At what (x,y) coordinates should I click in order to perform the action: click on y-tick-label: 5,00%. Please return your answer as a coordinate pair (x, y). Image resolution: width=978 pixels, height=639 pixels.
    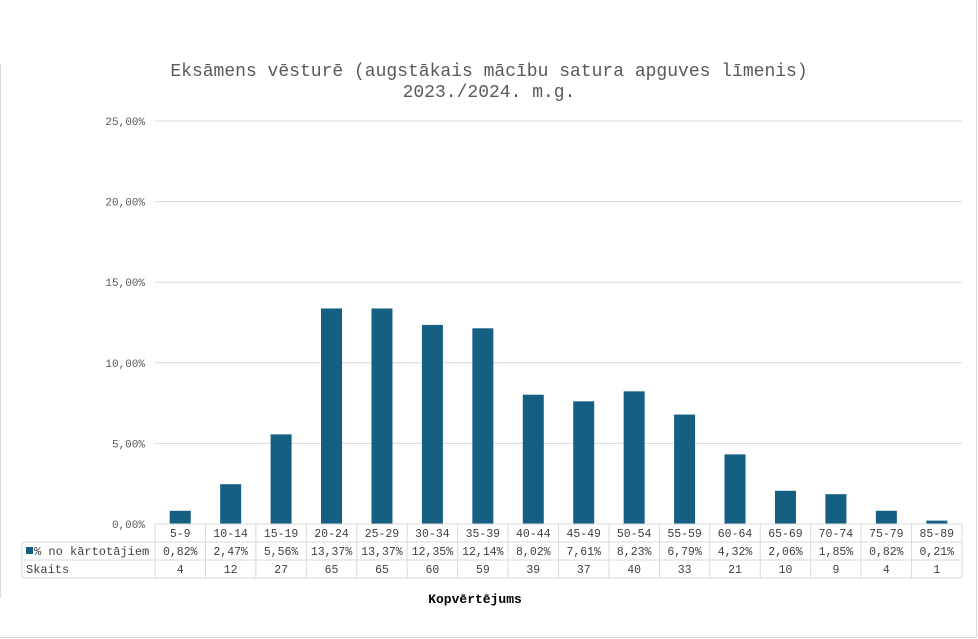
    Looking at the image, I should click on (128, 445).